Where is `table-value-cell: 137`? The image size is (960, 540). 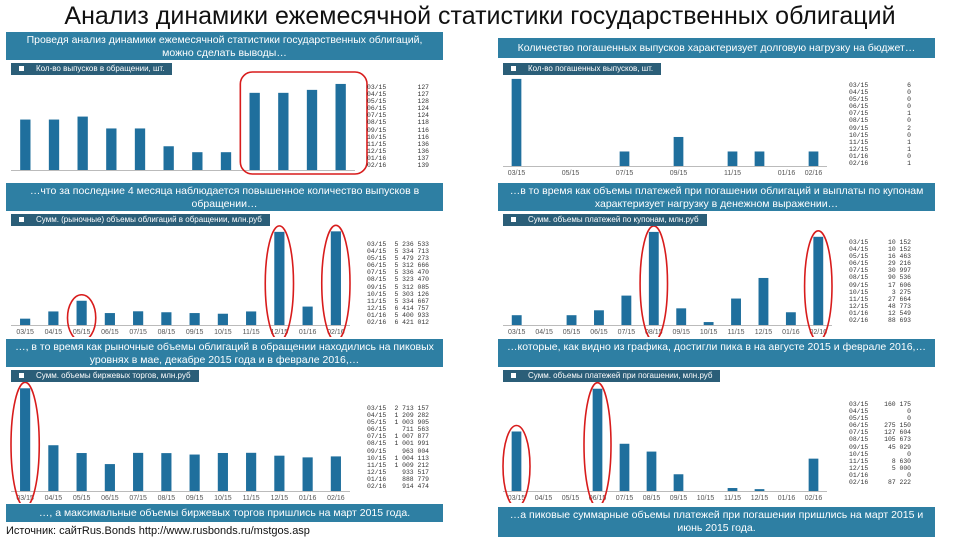 table-value-cell: 137 is located at coordinates (423, 158).